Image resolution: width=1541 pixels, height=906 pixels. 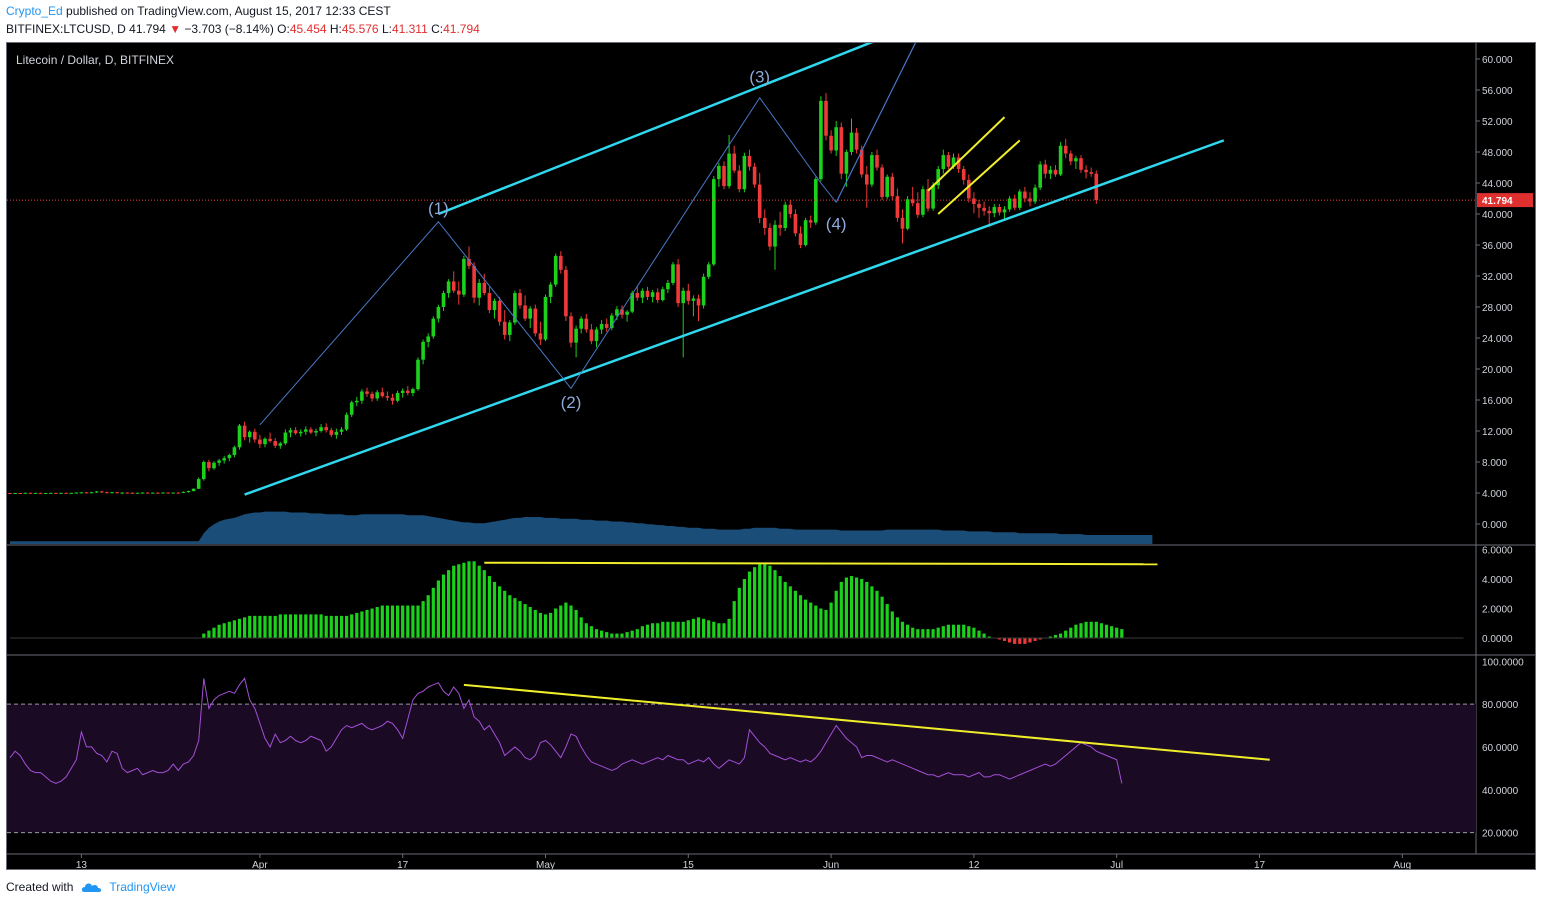 What do you see at coordinates (1503, 662) in the screenshot?
I see `rsi-tick-label: 100.0000` at bounding box center [1503, 662].